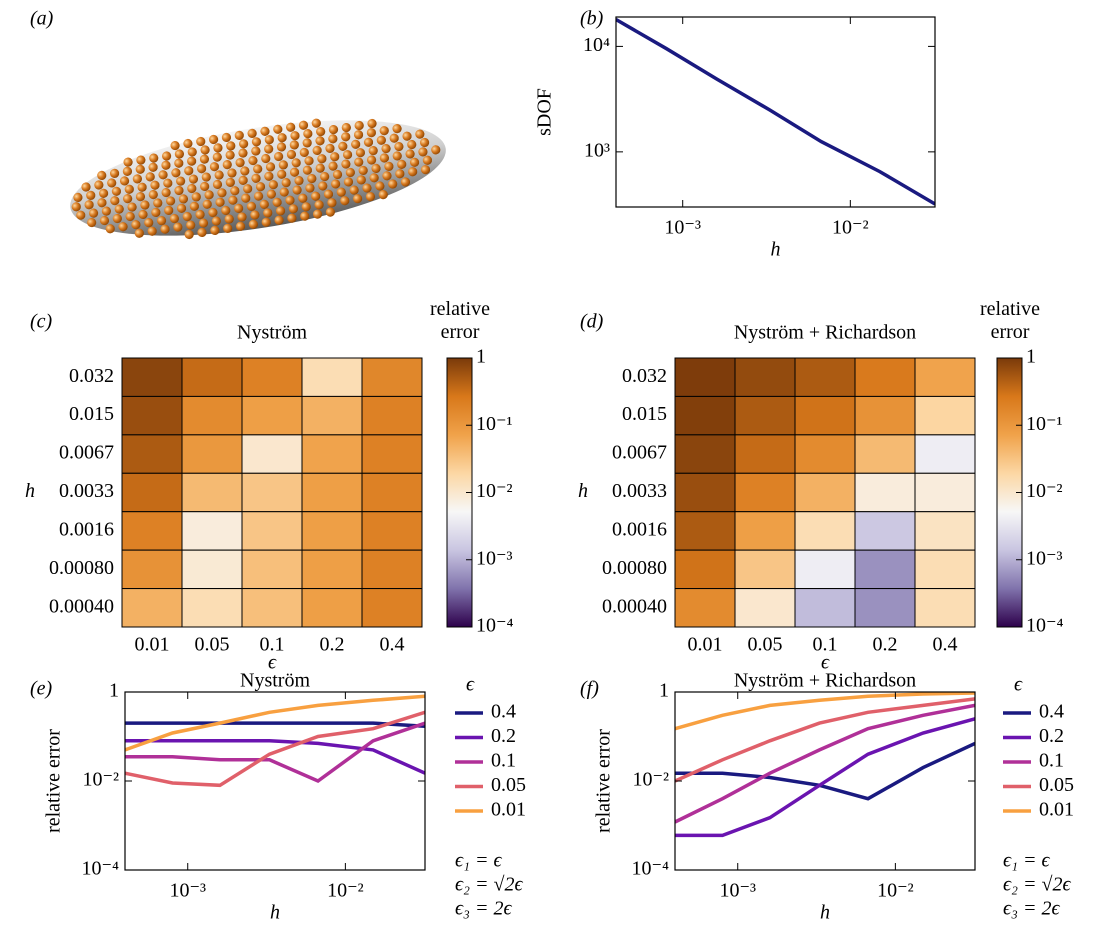 The image size is (1096, 926). Describe the element at coordinates (114, 691) in the screenshot. I see `y-tick-label: 1` at that location.